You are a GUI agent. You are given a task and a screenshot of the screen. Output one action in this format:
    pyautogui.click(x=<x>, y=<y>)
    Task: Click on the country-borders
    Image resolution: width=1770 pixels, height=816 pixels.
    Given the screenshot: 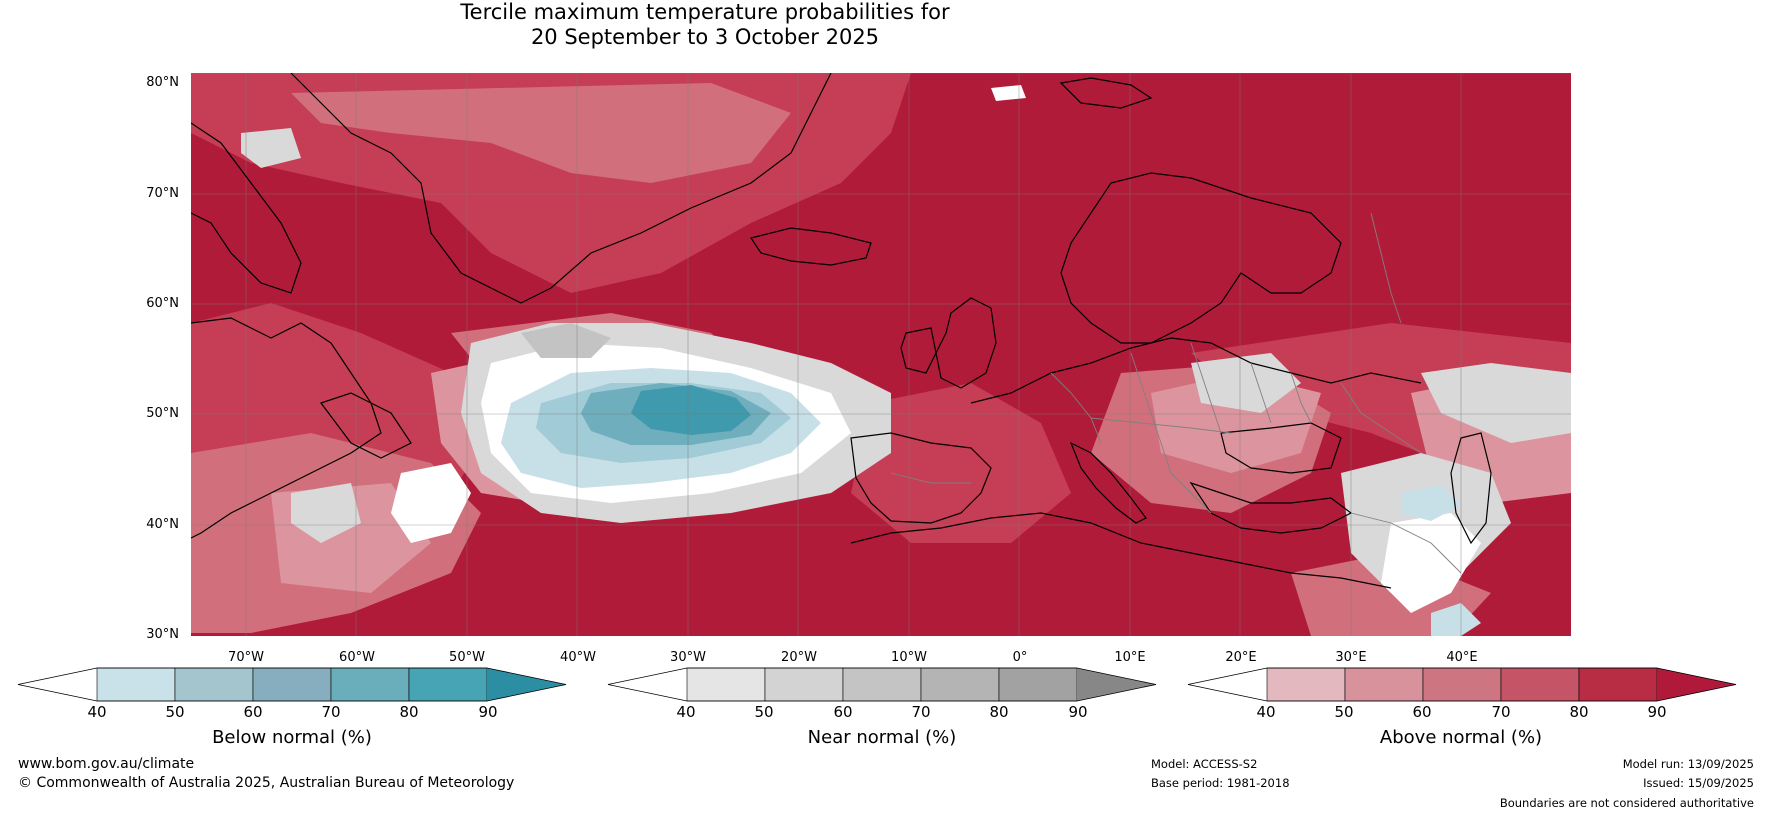 What is the action you would take?
    pyautogui.click(x=1176, y=393)
    